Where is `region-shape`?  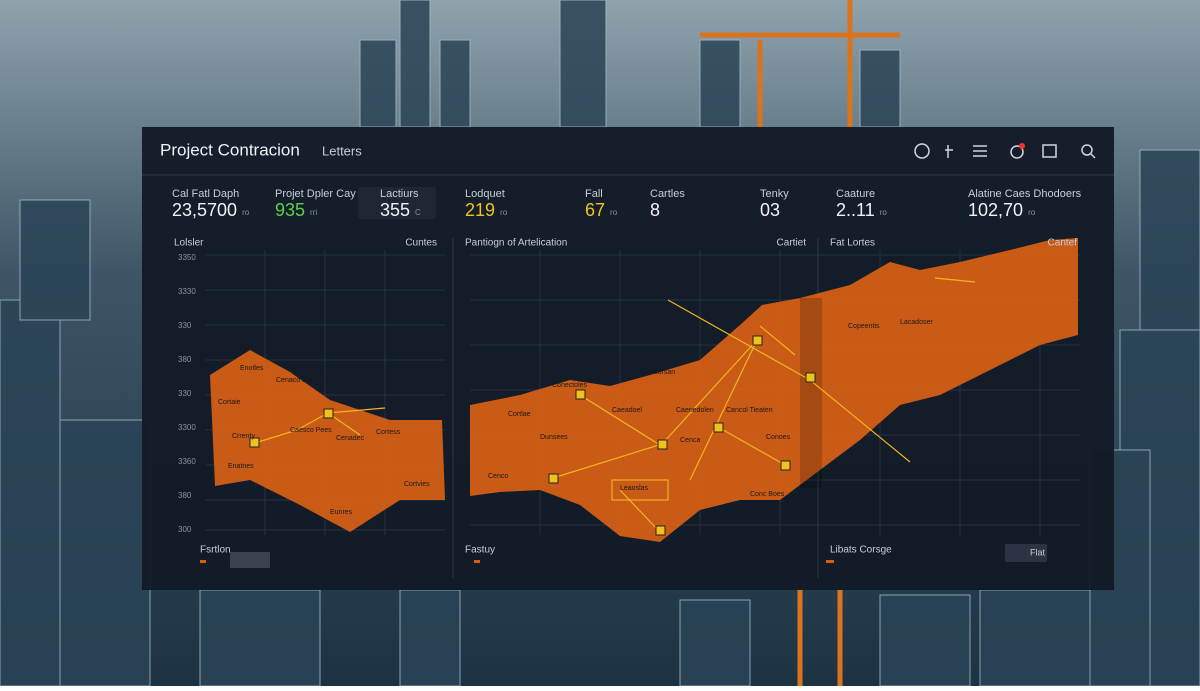
region-shape is located at coordinates (327, 441).